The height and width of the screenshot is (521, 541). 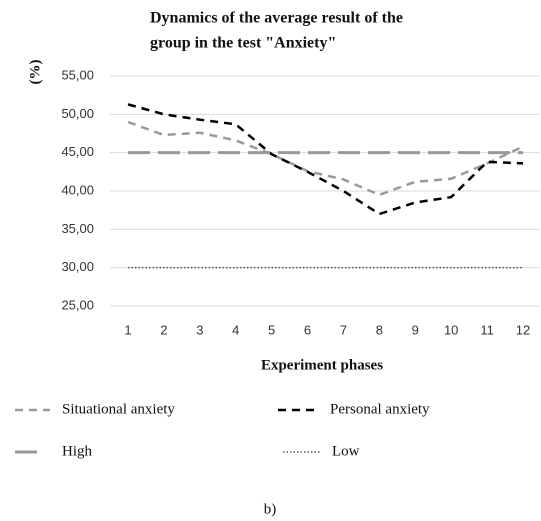 What do you see at coordinates (77, 113) in the screenshot?
I see `y-tick-label: 50,00` at bounding box center [77, 113].